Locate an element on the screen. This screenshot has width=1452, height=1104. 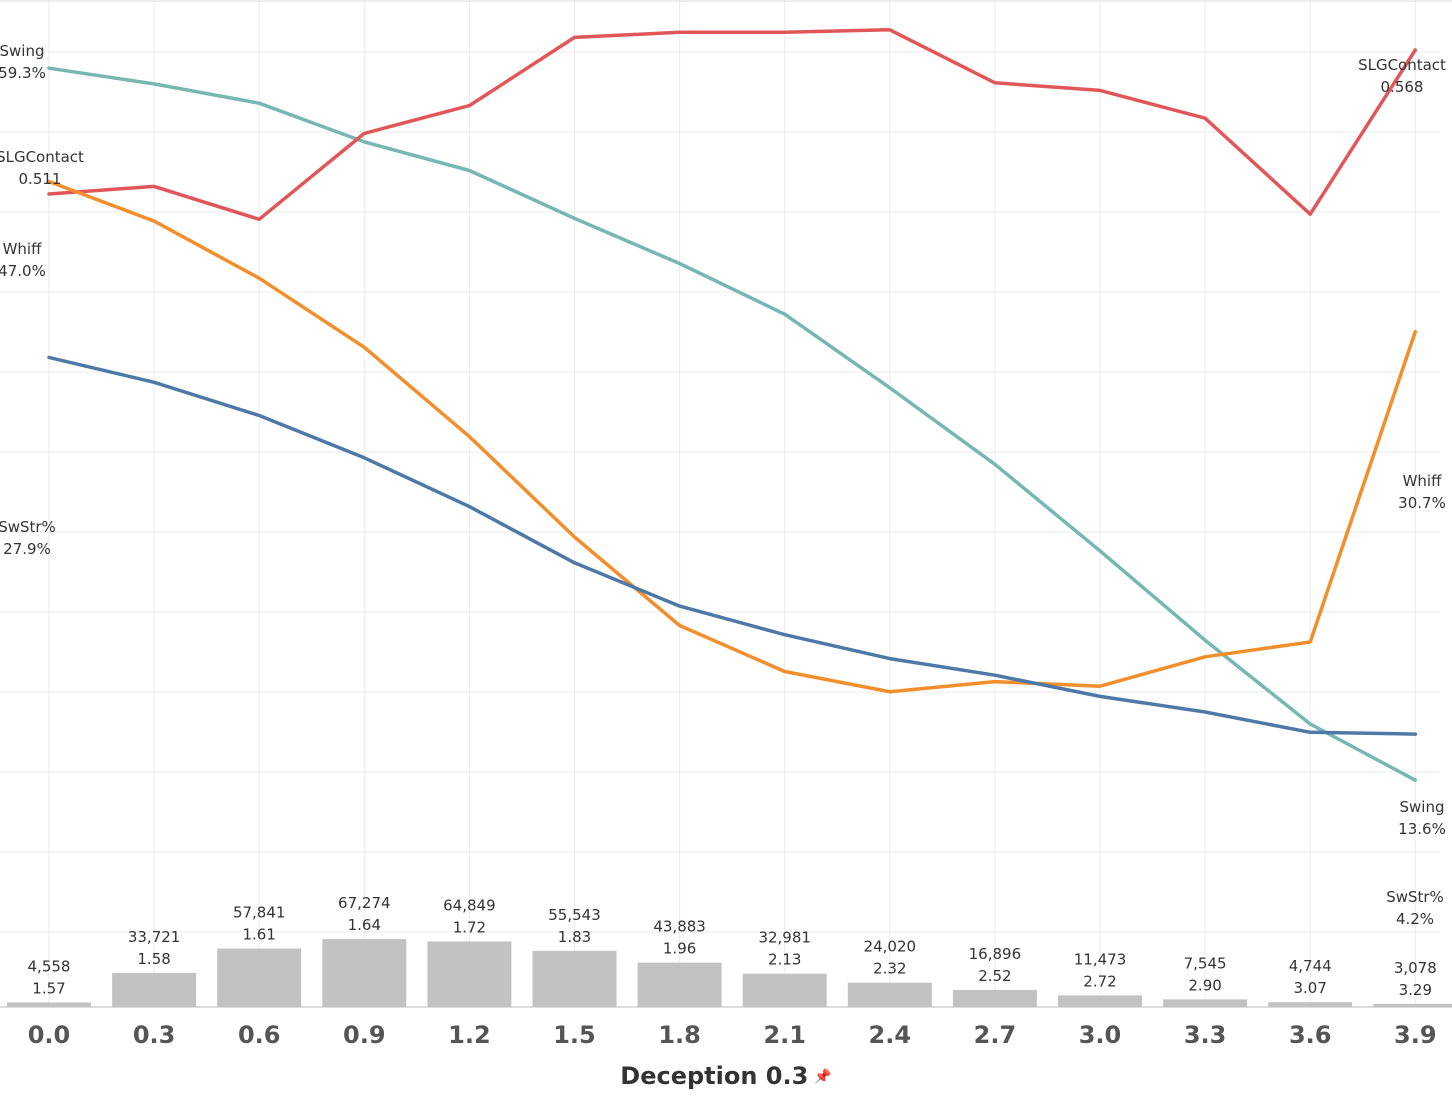
x-tick-label: 0.6 is located at coordinates (259, 1035).